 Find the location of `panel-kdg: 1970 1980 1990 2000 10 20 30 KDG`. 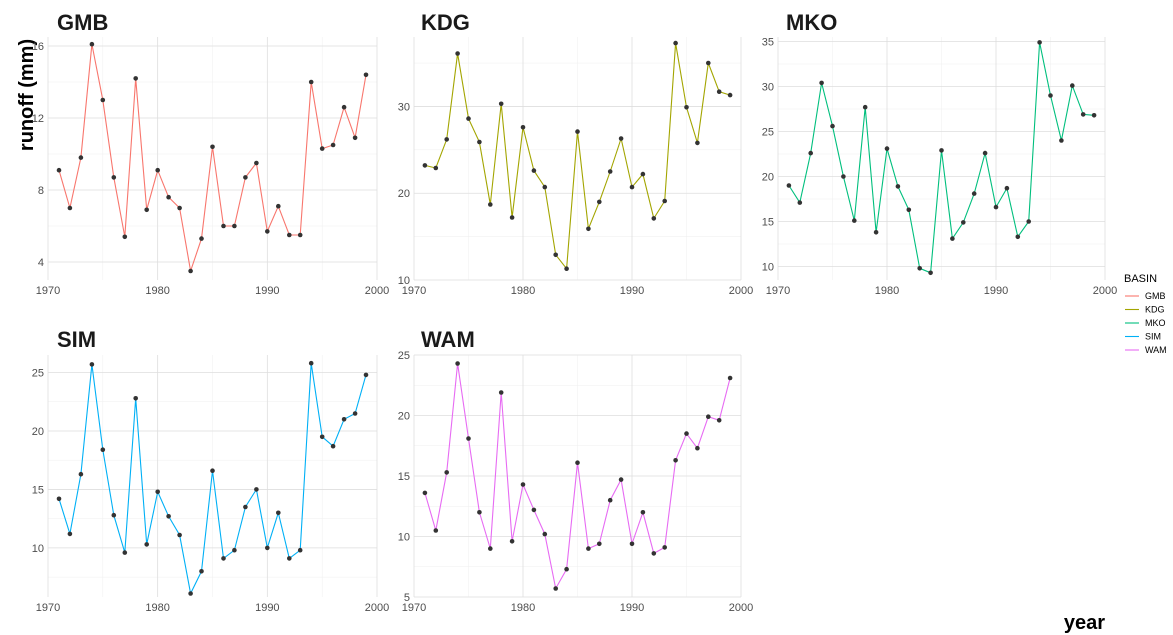

panel-kdg: 1970 1980 1990 2000 10 20 30 KDG is located at coordinates (575, 153).